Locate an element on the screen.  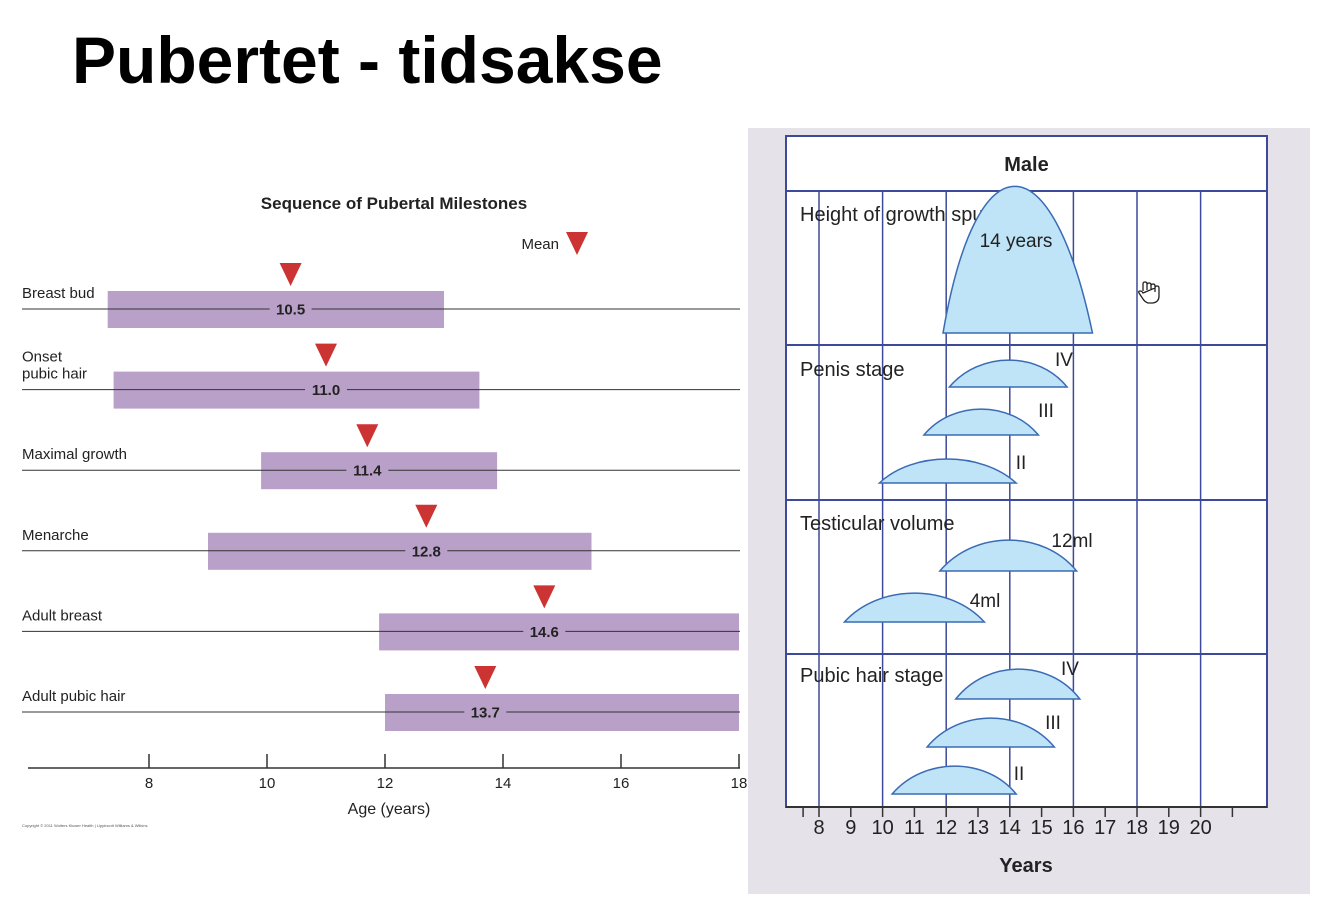
curve-label: 14 years is located at coordinates (1016, 241).